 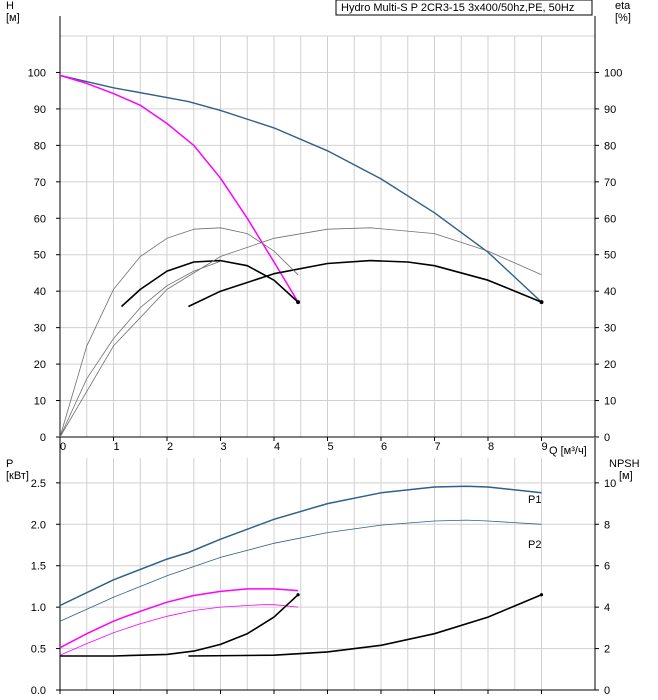 What do you see at coordinates (13, 18) in the screenshot?
I see `y-left-unit: [м]` at bounding box center [13, 18].